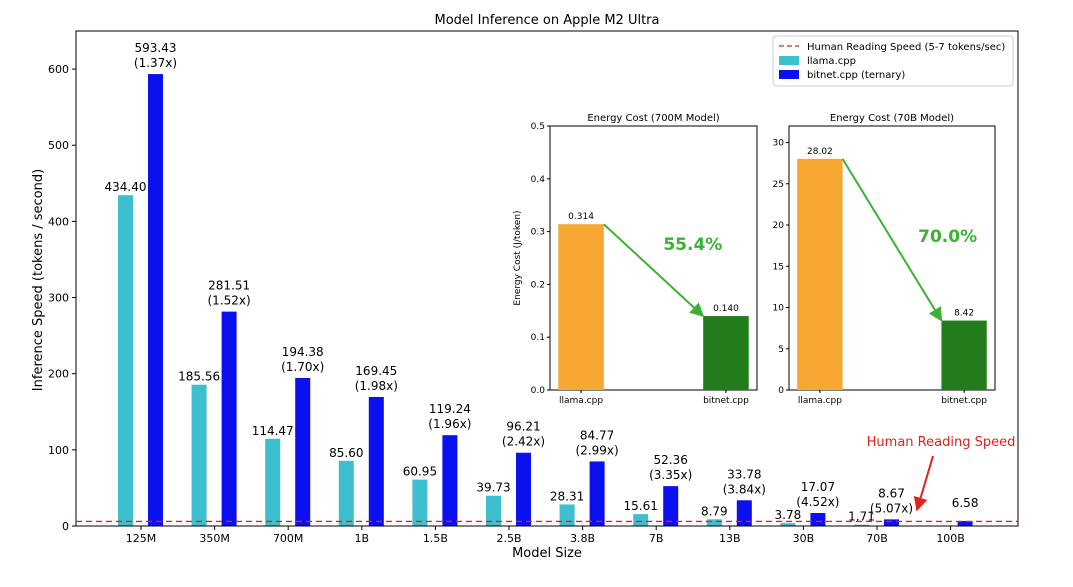  Describe the element at coordinates (877, 538) in the screenshot. I see `x-tick-label: 70B` at that location.